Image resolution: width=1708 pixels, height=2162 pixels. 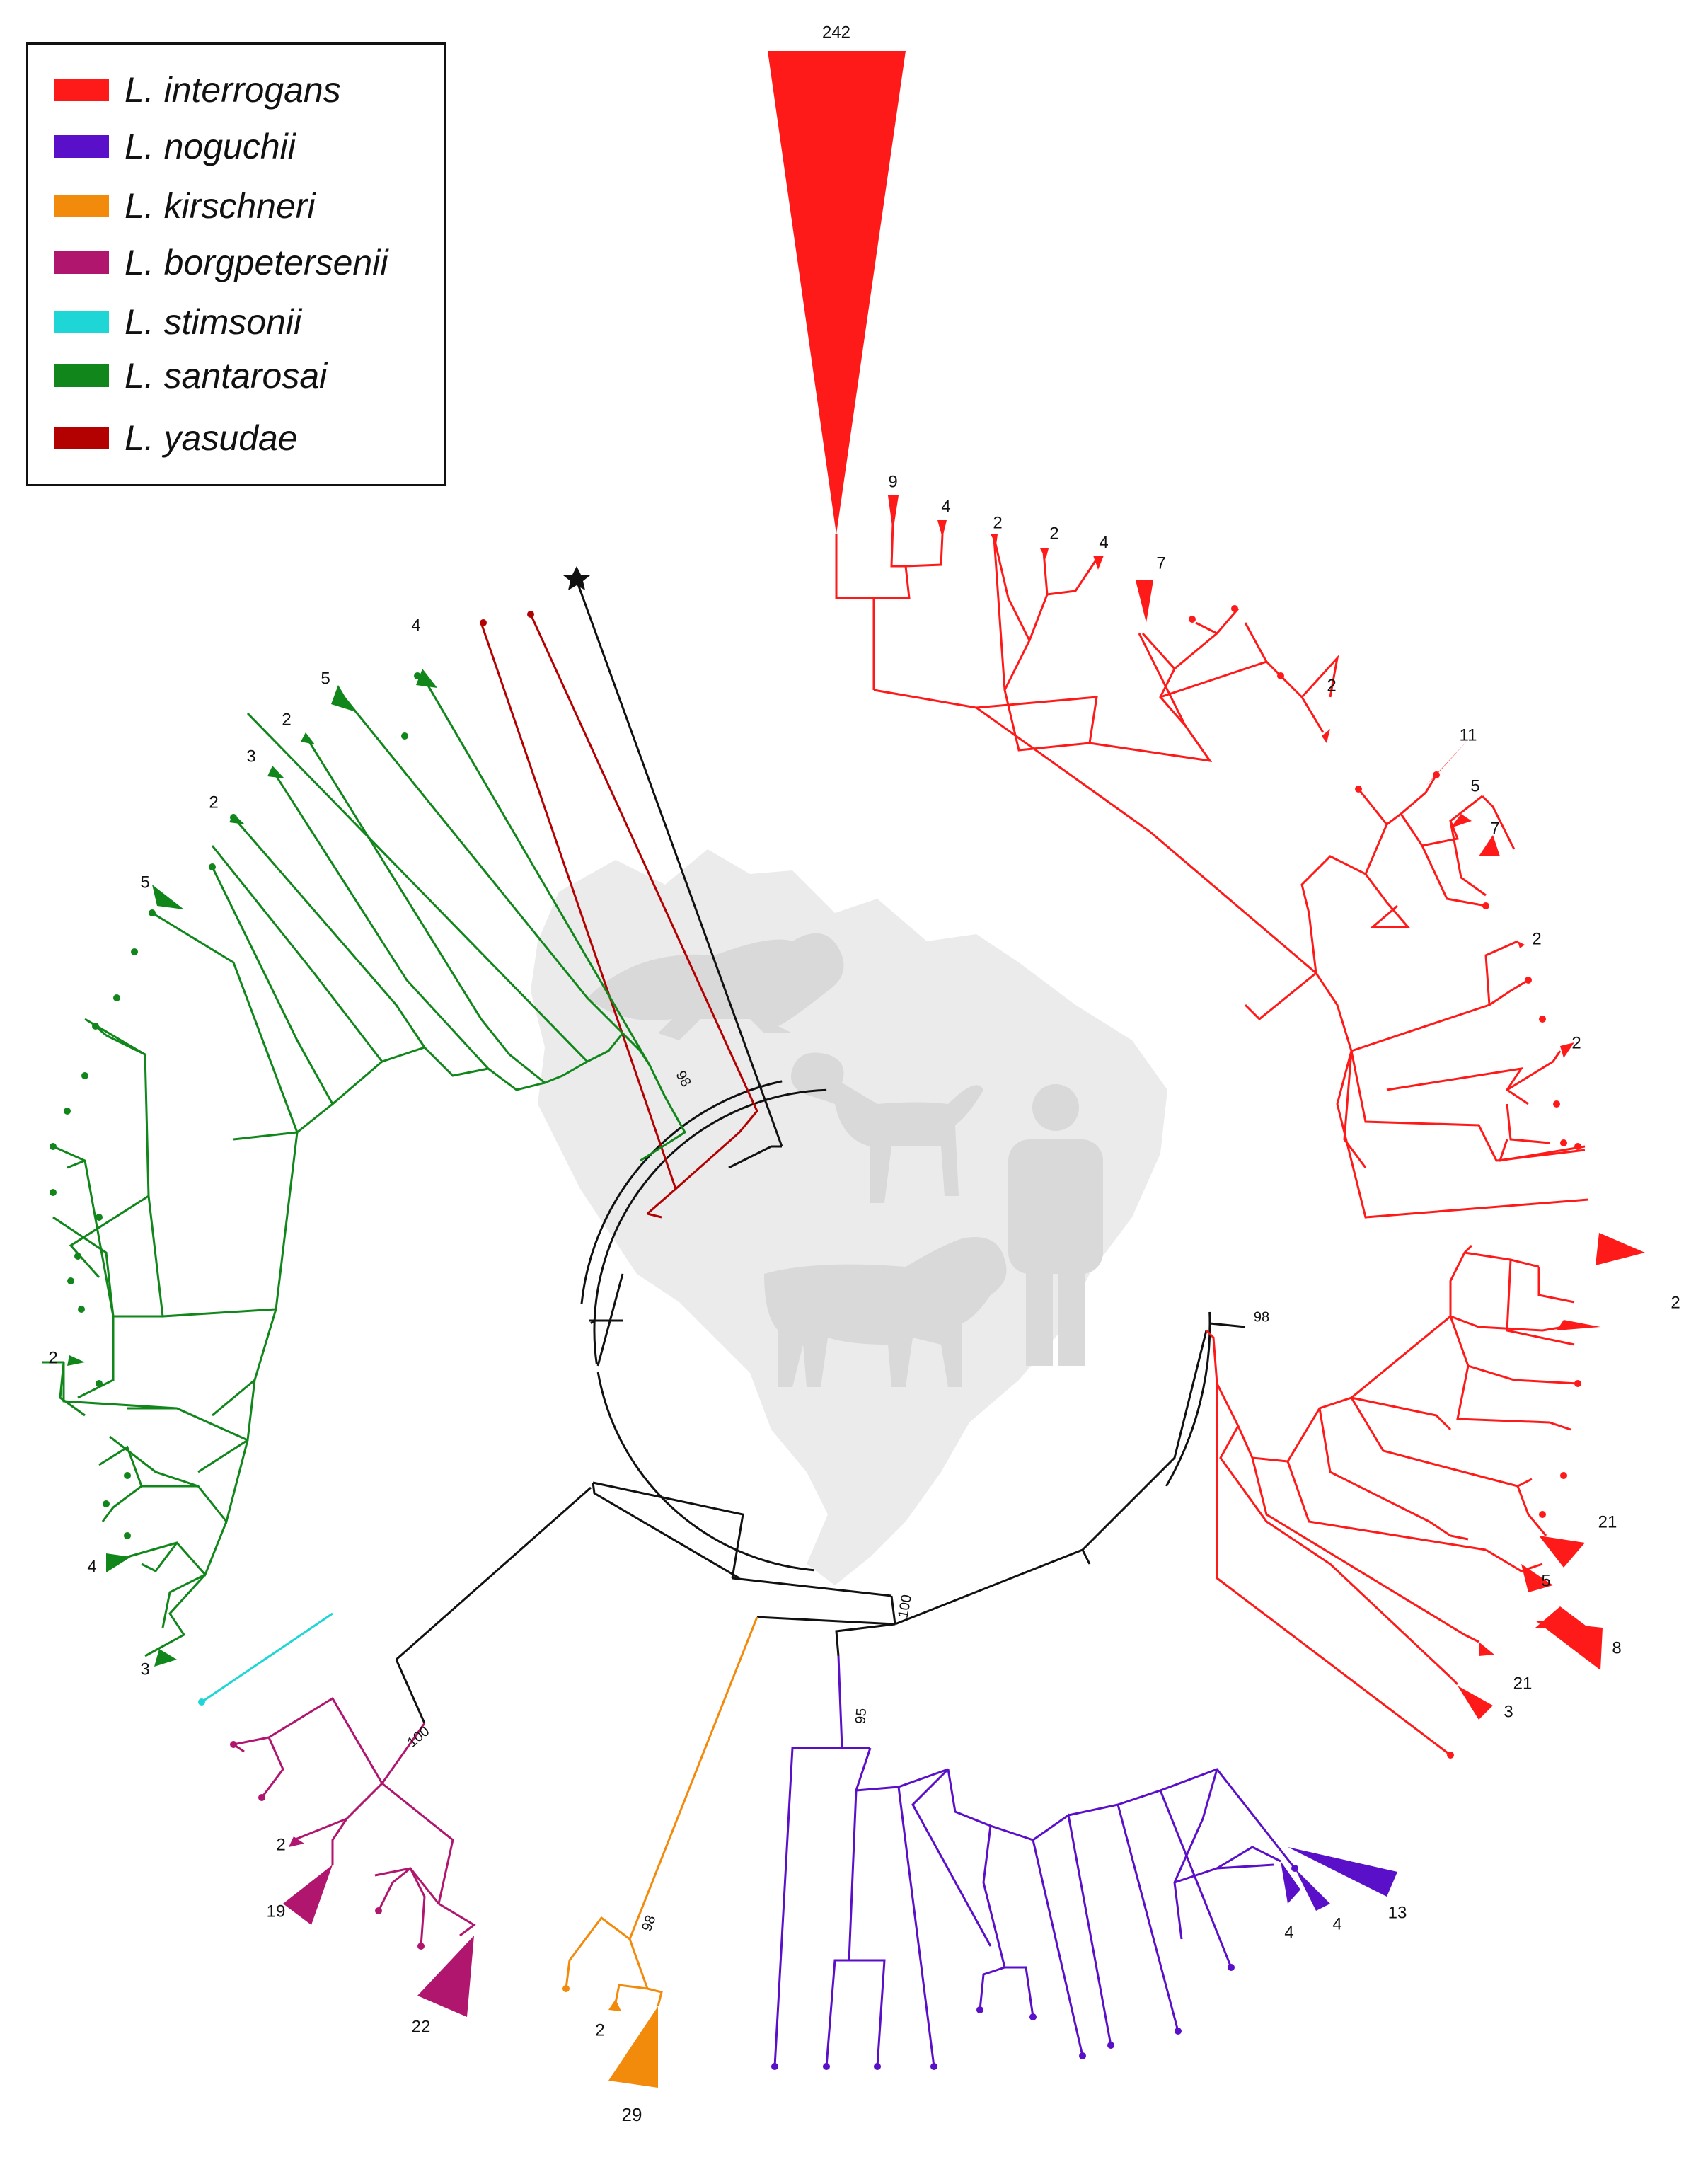 I want to click on clade-count-label: 29, so click(x=632, y=2115).